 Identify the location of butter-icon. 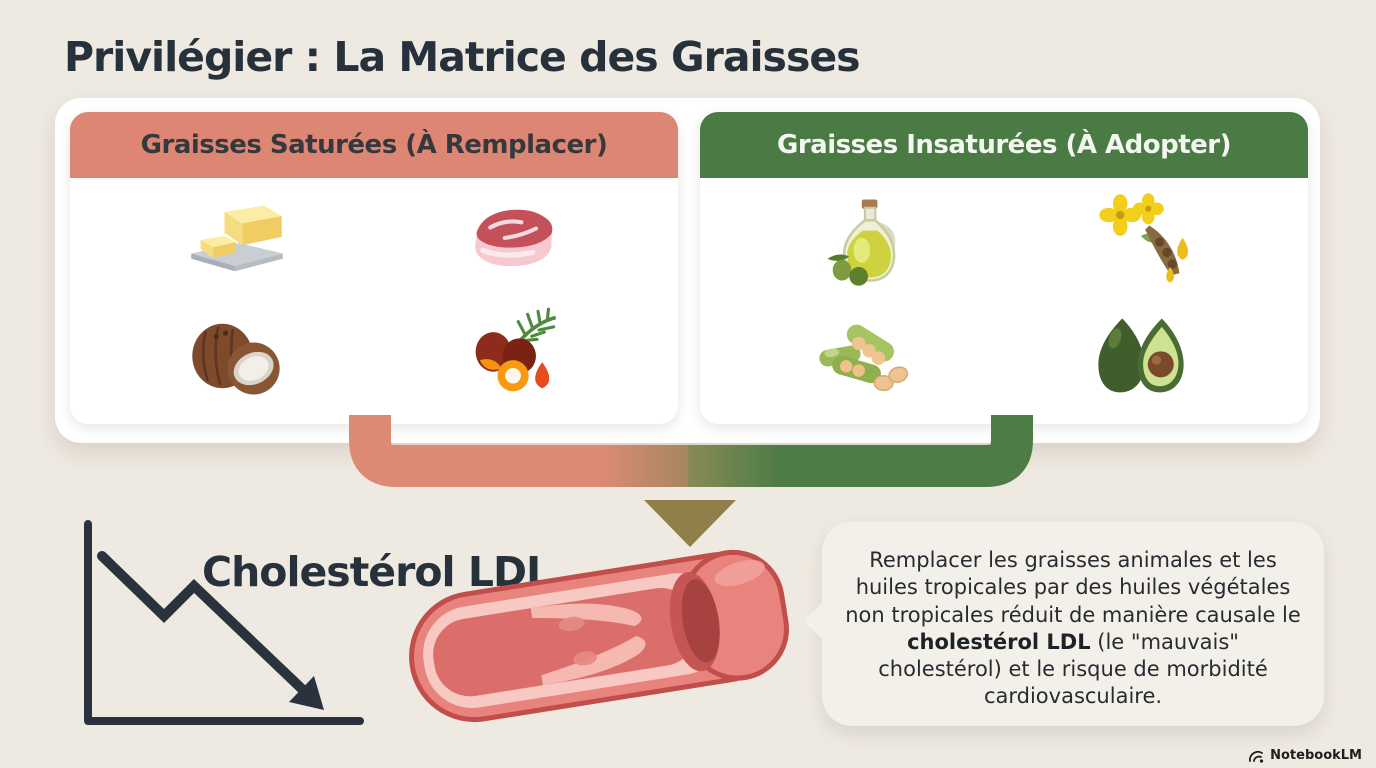
(237, 240).